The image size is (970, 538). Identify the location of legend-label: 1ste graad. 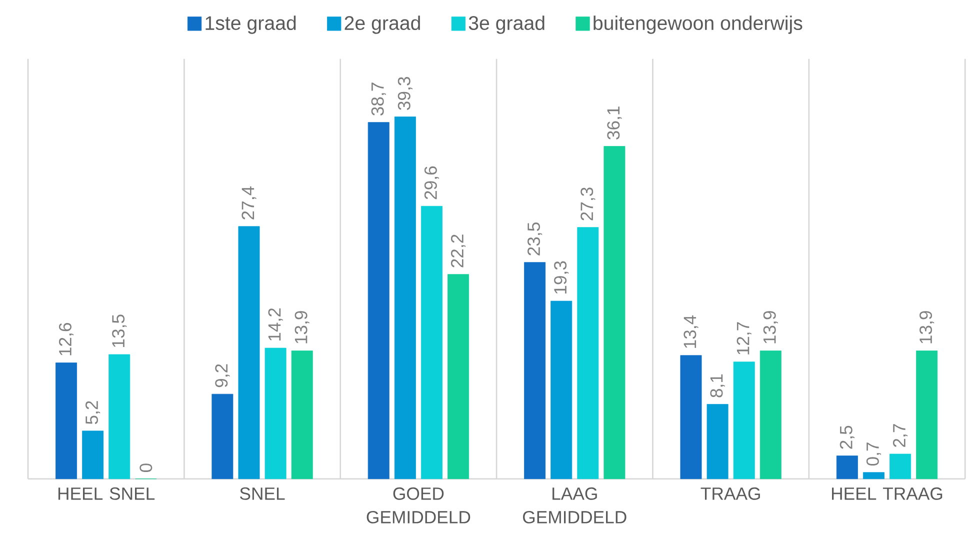
(251, 25).